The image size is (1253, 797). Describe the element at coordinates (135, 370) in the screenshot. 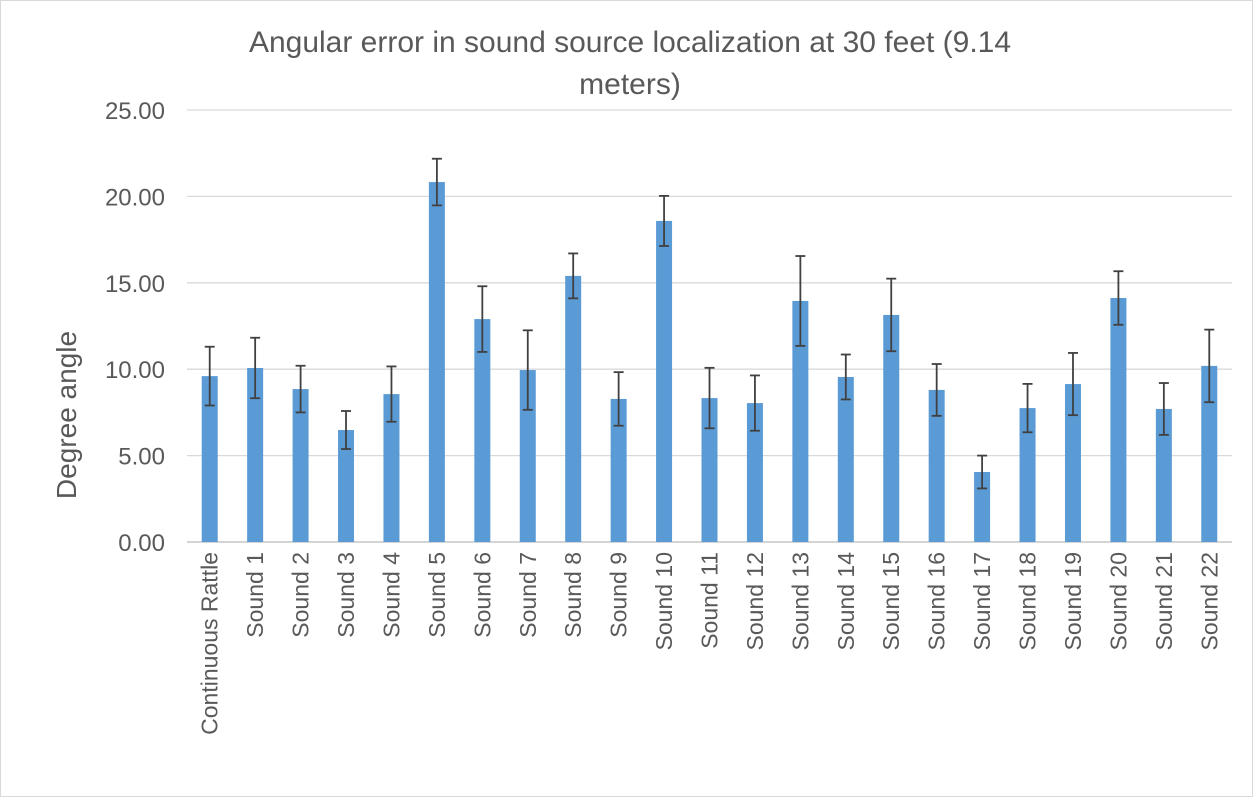

I see `y-tick-label: 10.00` at that location.